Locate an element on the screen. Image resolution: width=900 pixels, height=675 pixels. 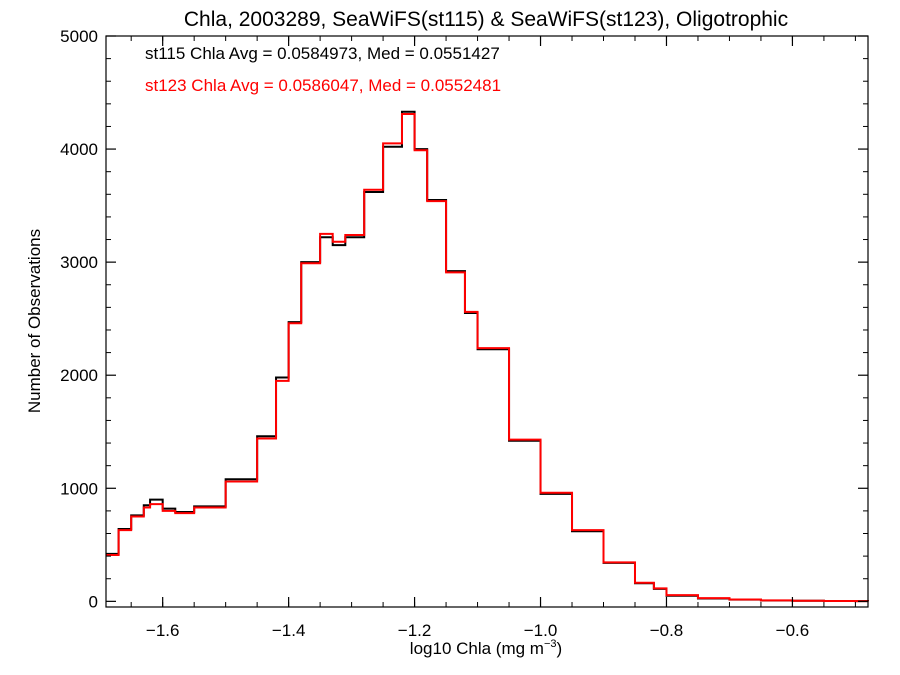
y-tick-label: 4000 is located at coordinates (79, 149).